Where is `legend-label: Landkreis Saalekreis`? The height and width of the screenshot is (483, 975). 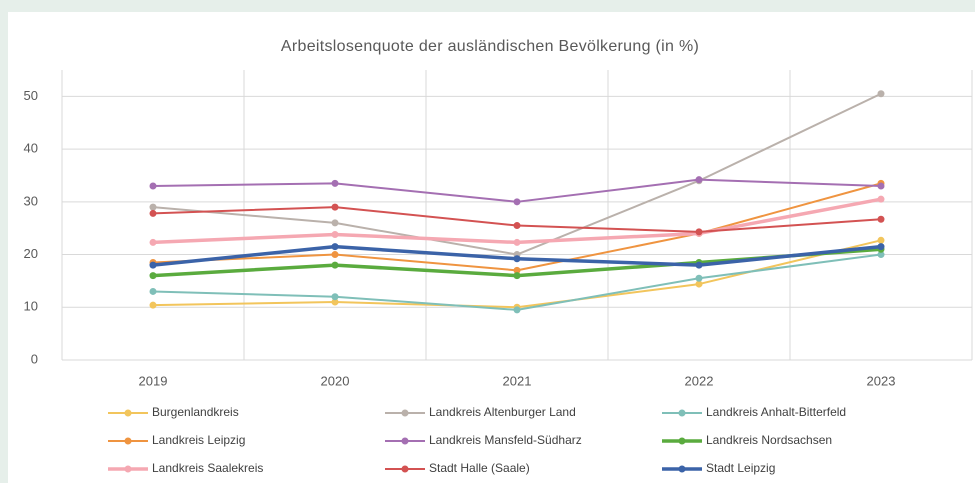
legend-label: Landkreis Saalekreis is located at coordinates (207, 468).